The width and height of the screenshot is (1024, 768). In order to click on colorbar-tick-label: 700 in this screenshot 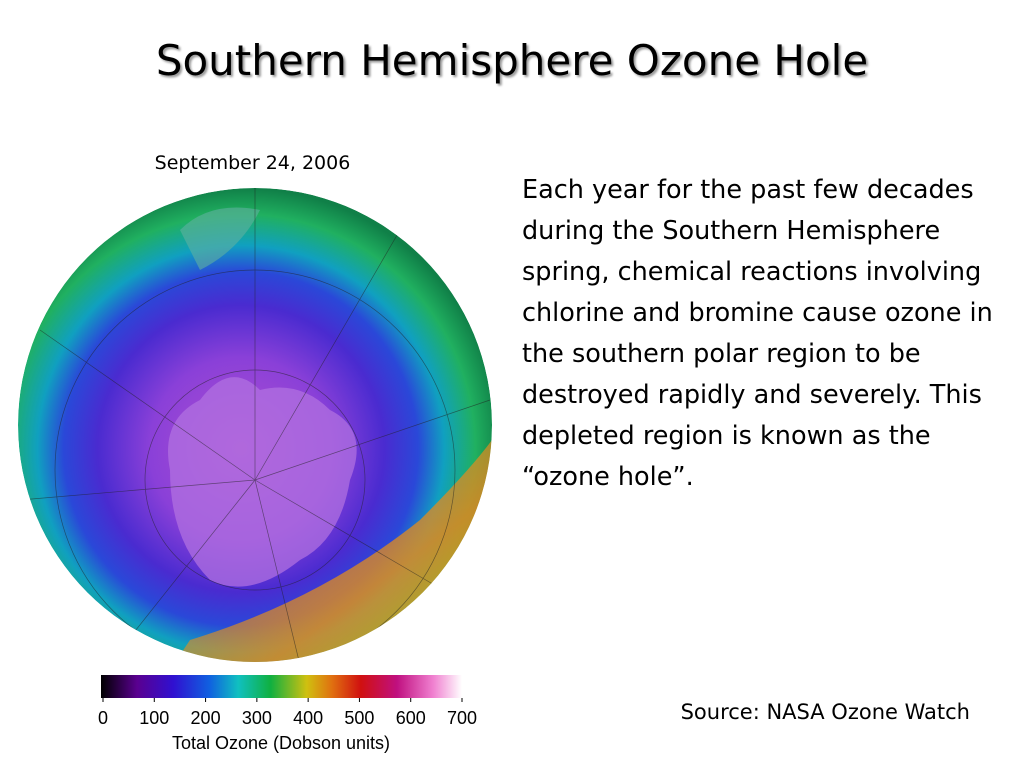, I will do `click(462, 718)`.